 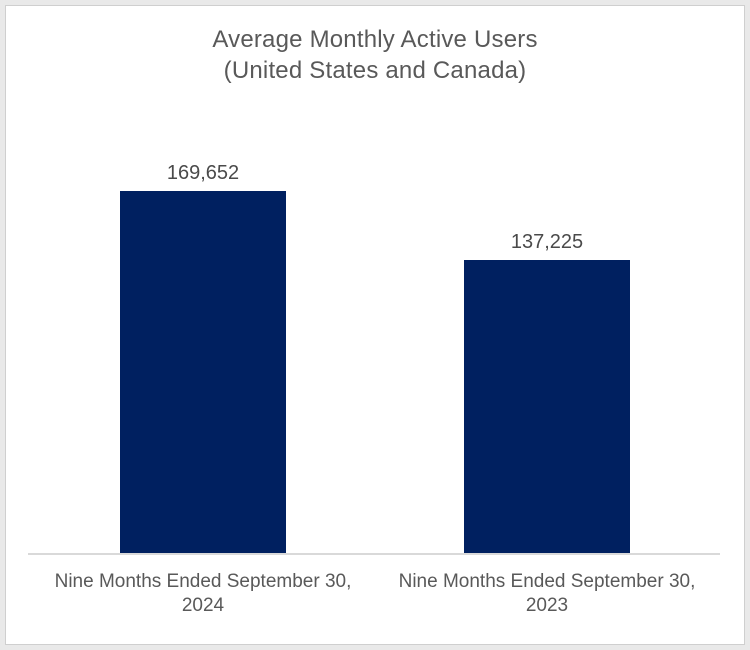 I want to click on category-label-2023: Nine Months Ended September 30, 2023, so click(x=547, y=593).